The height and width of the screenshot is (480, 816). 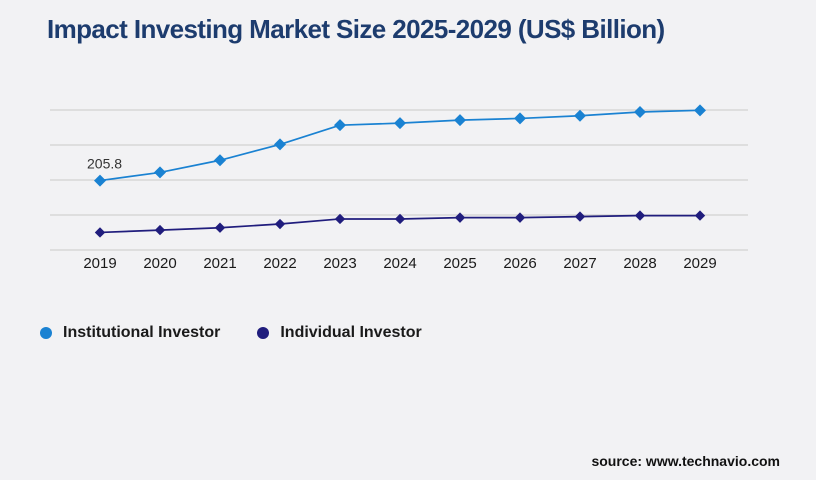 I want to click on institutional-marker-2021, so click(x=220, y=160).